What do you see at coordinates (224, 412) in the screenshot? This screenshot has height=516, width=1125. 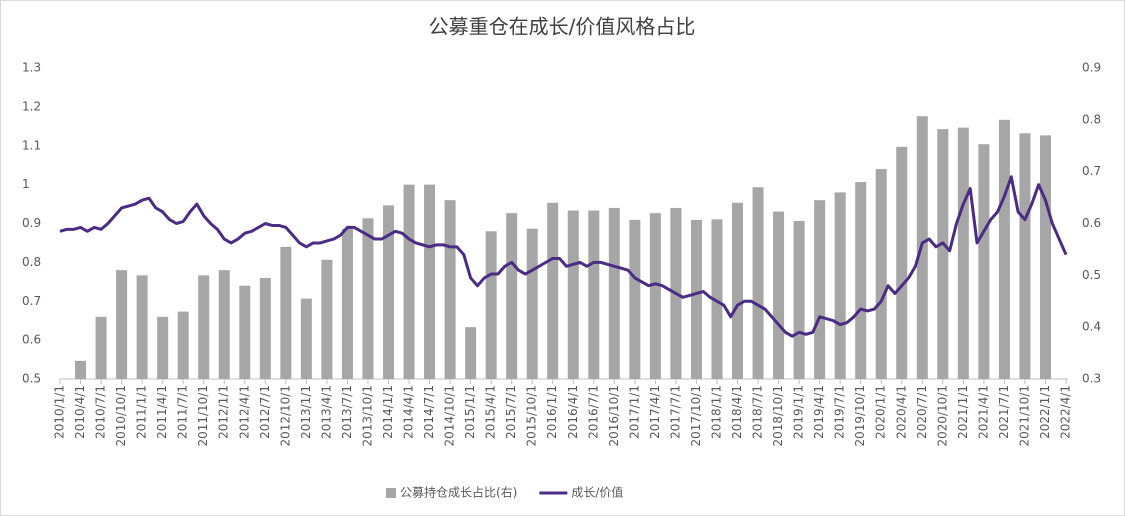 I see `x-tick-label: 2012/1/1` at bounding box center [224, 412].